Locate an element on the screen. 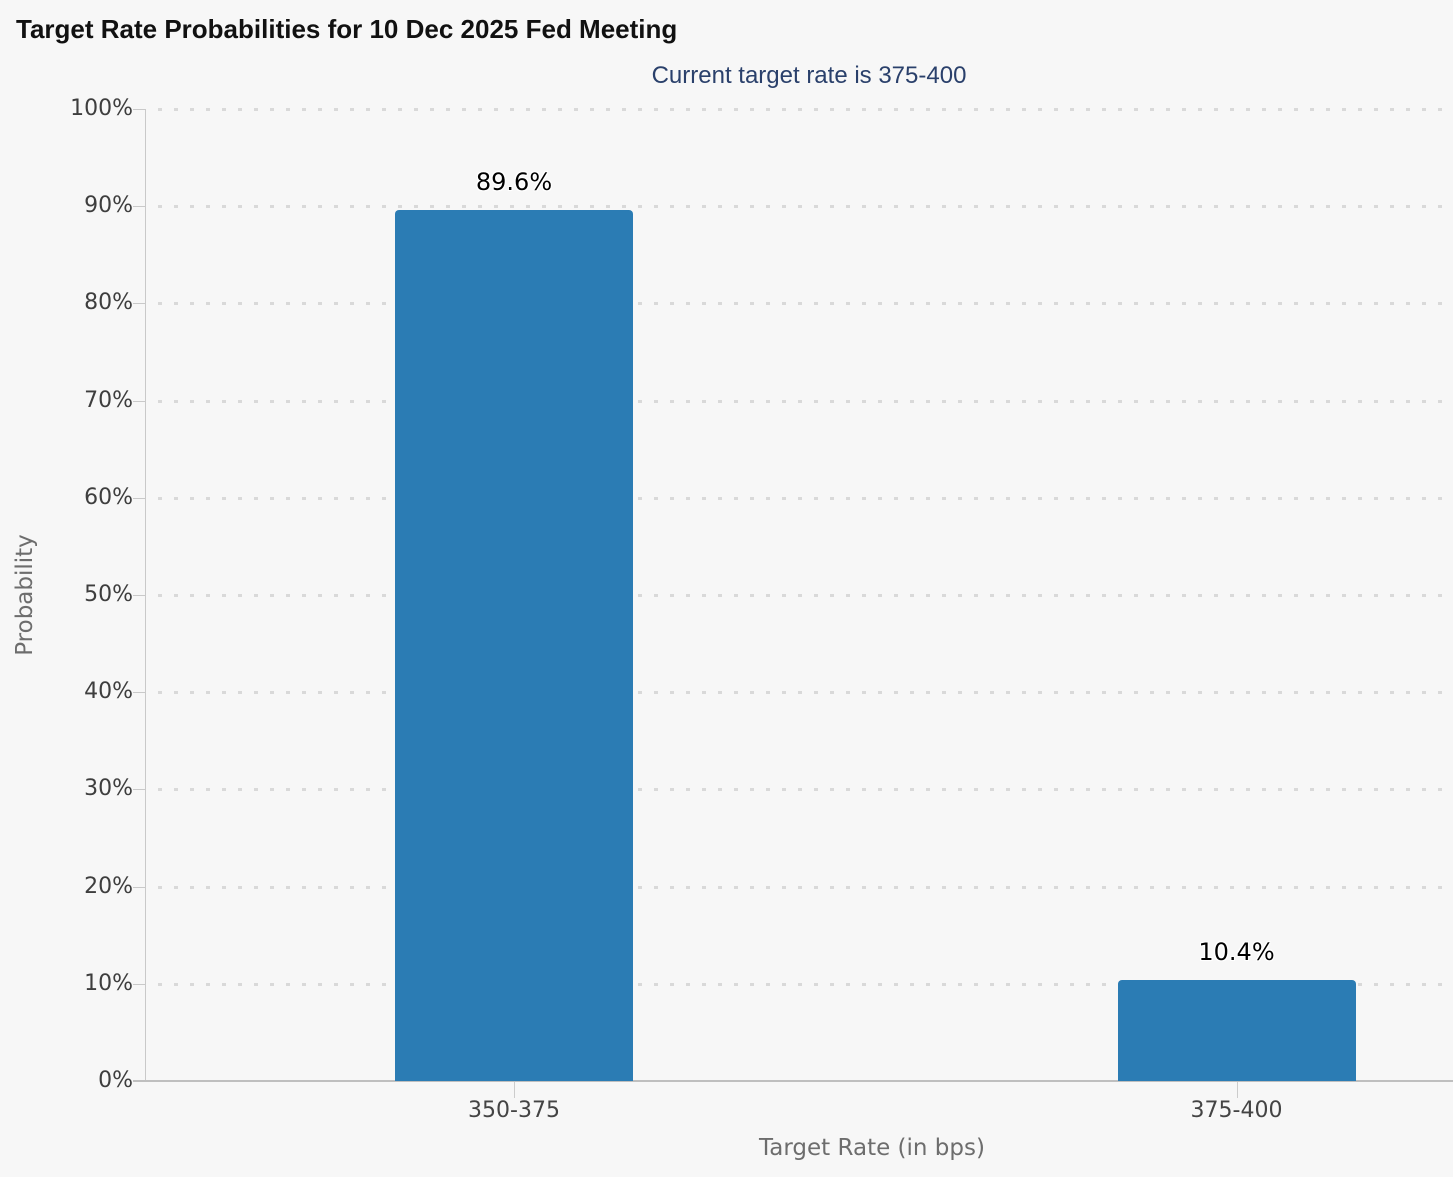 The height and width of the screenshot is (1177, 1453). y-axis-title-text: Probability is located at coordinates (25, 595).